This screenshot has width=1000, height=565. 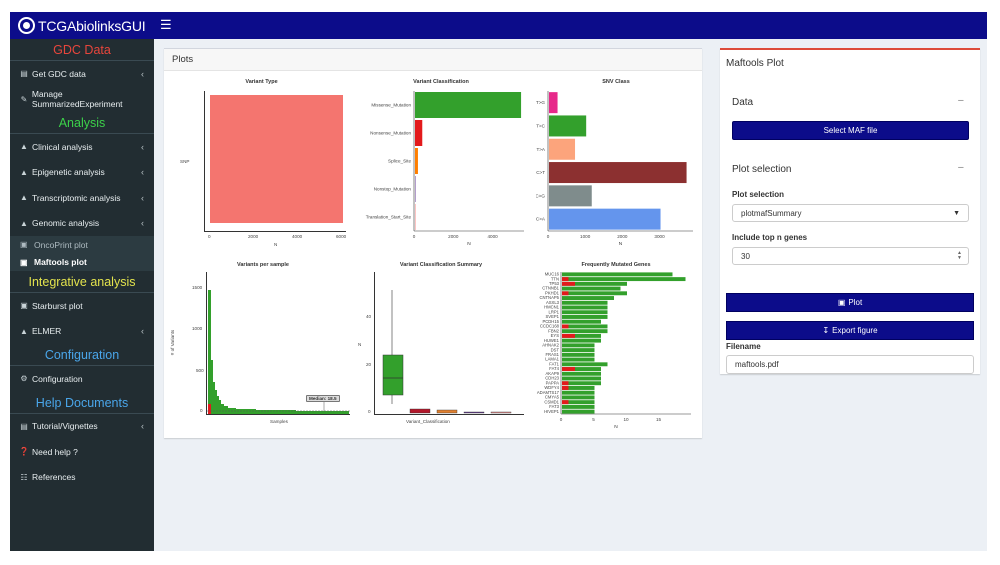 I want to click on plot-selection-select: plotmafSummary ▼, so click(x=850, y=213).